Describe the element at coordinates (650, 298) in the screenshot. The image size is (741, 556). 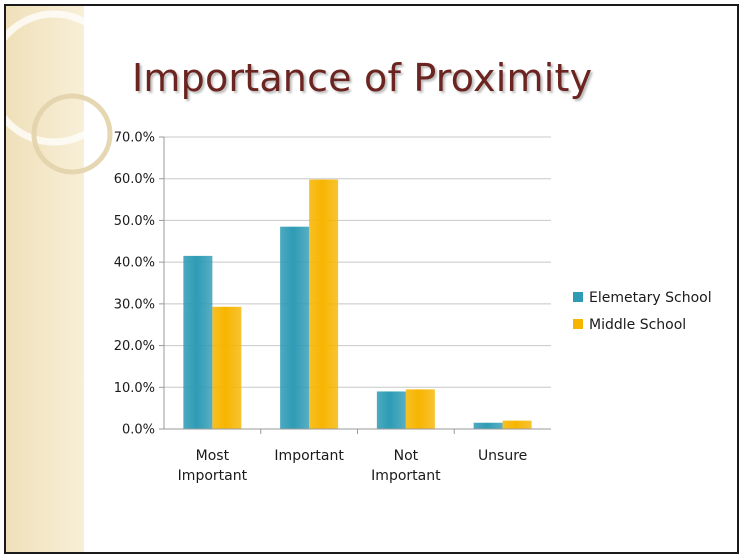
I see `legend-label: Elemetary School` at that location.